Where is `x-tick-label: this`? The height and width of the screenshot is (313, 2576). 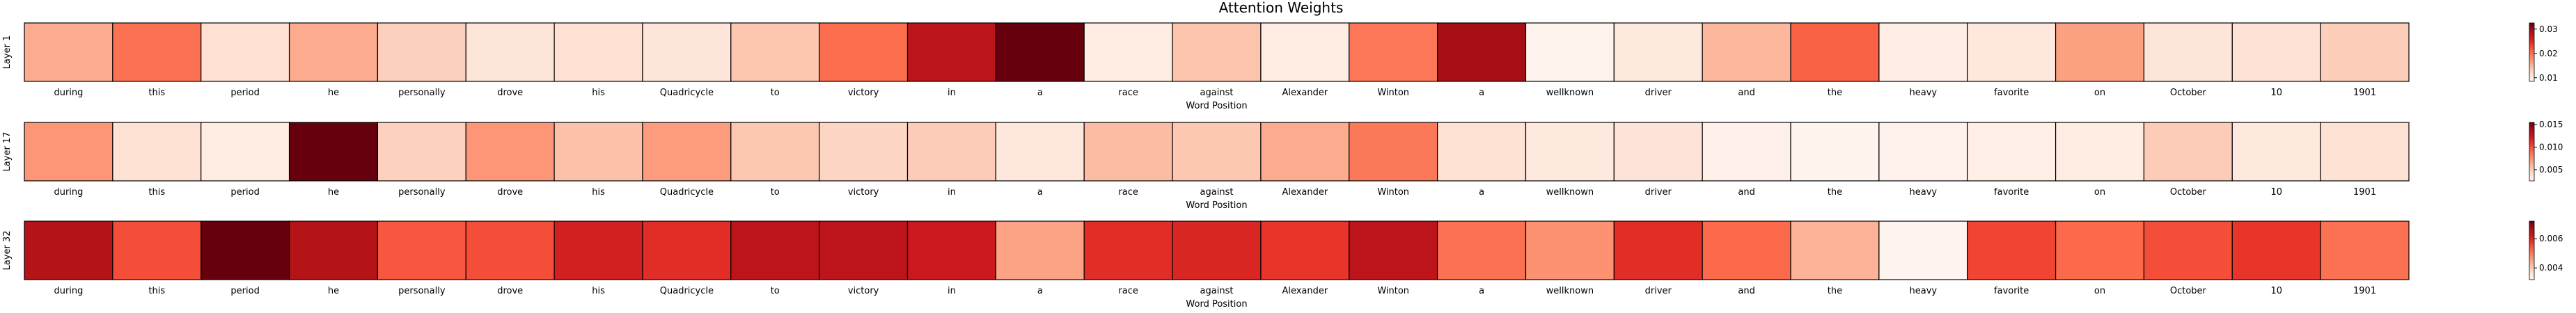
x-tick-label: this is located at coordinates (156, 93).